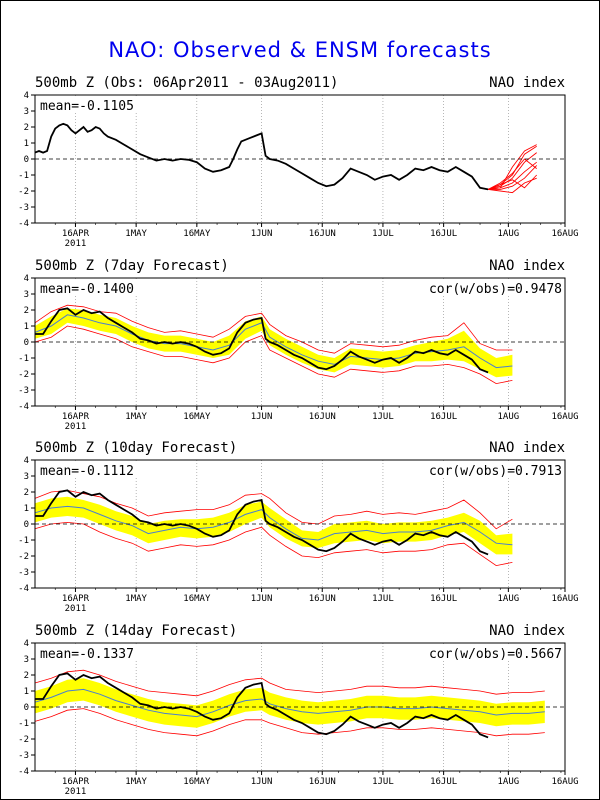  What do you see at coordinates (87, 471) in the screenshot?
I see `mean-label: mean=-0.1112` at bounding box center [87, 471].